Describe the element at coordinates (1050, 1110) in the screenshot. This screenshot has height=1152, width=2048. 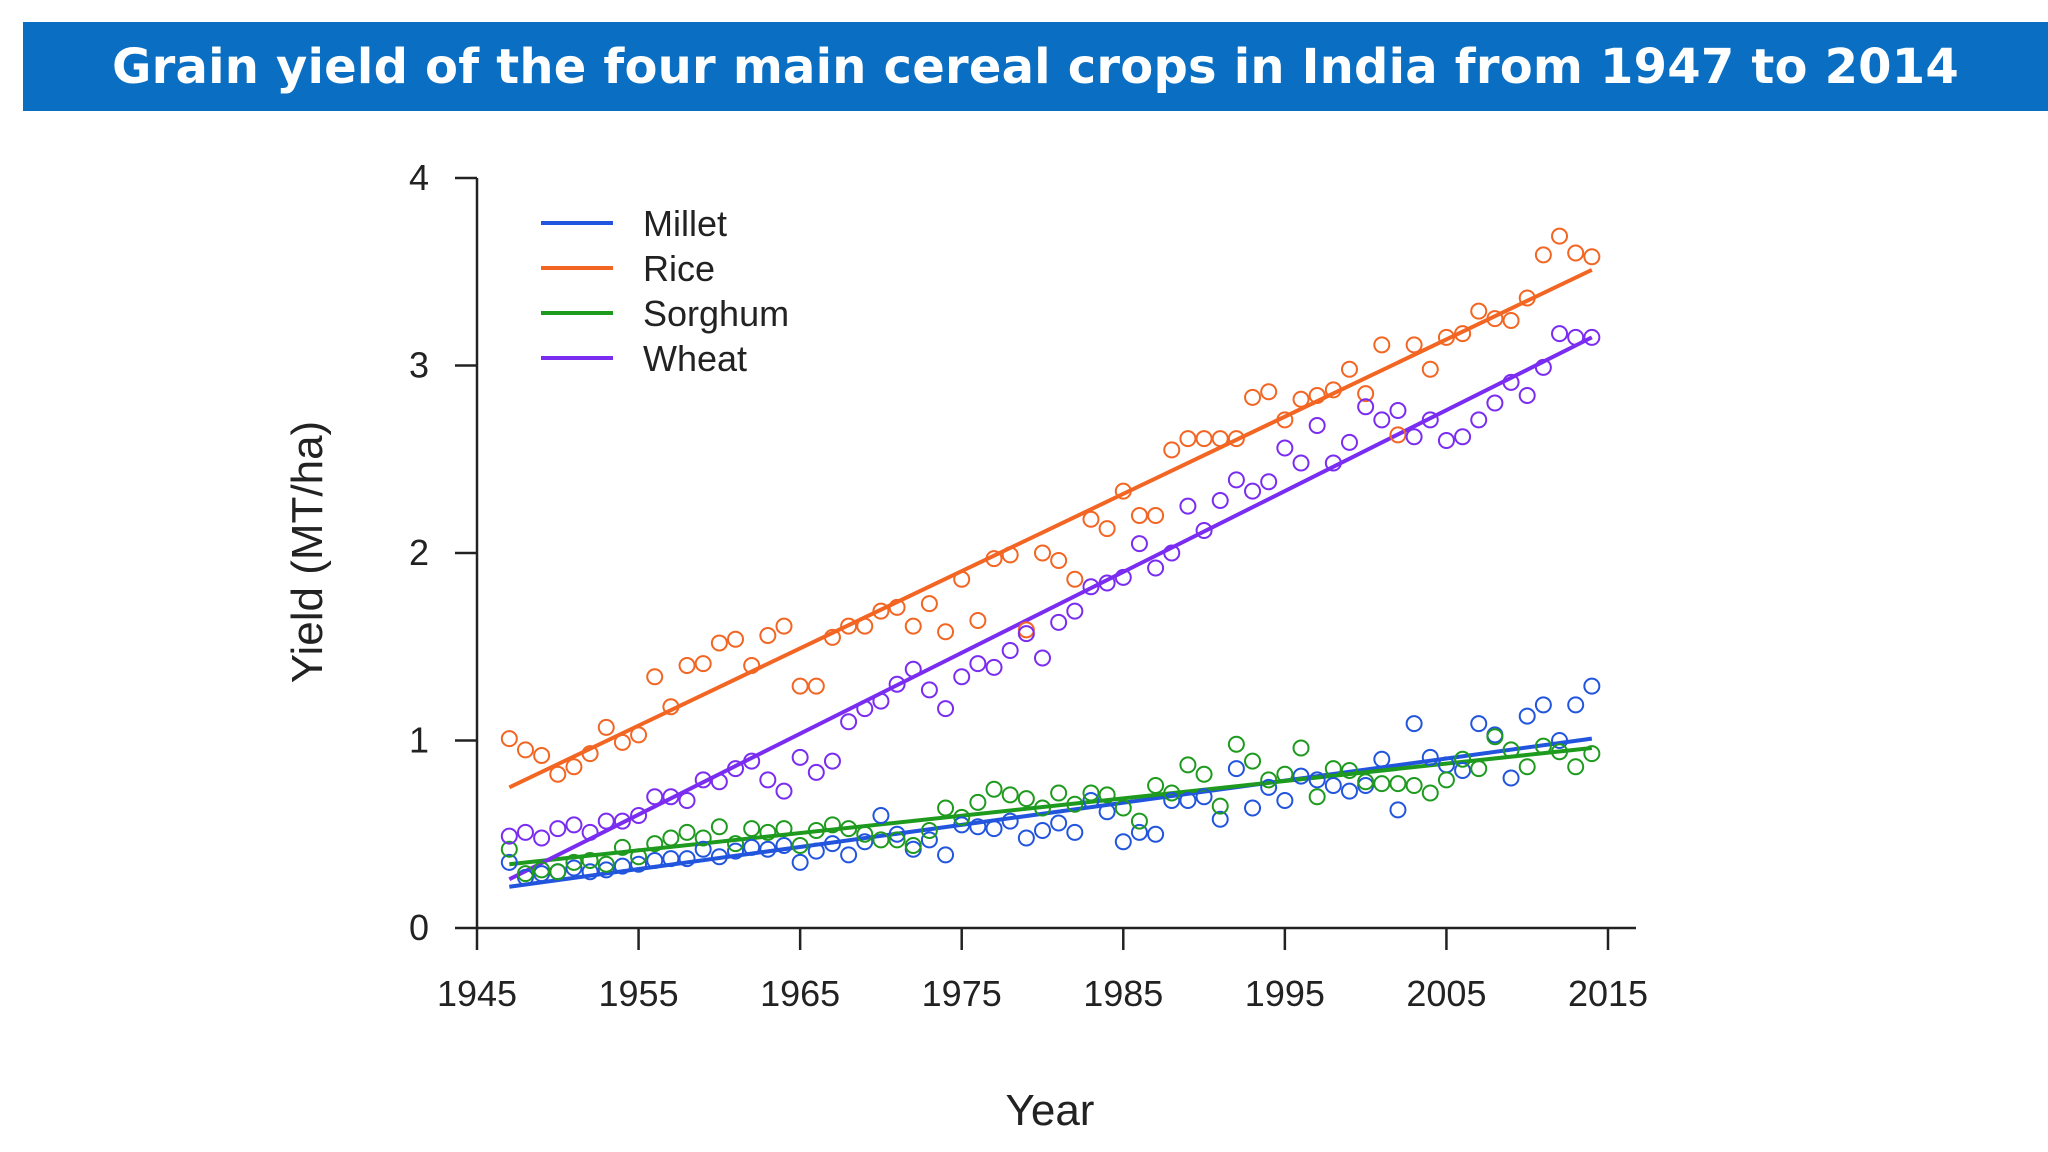
I see `x-axis-label: Year` at that location.